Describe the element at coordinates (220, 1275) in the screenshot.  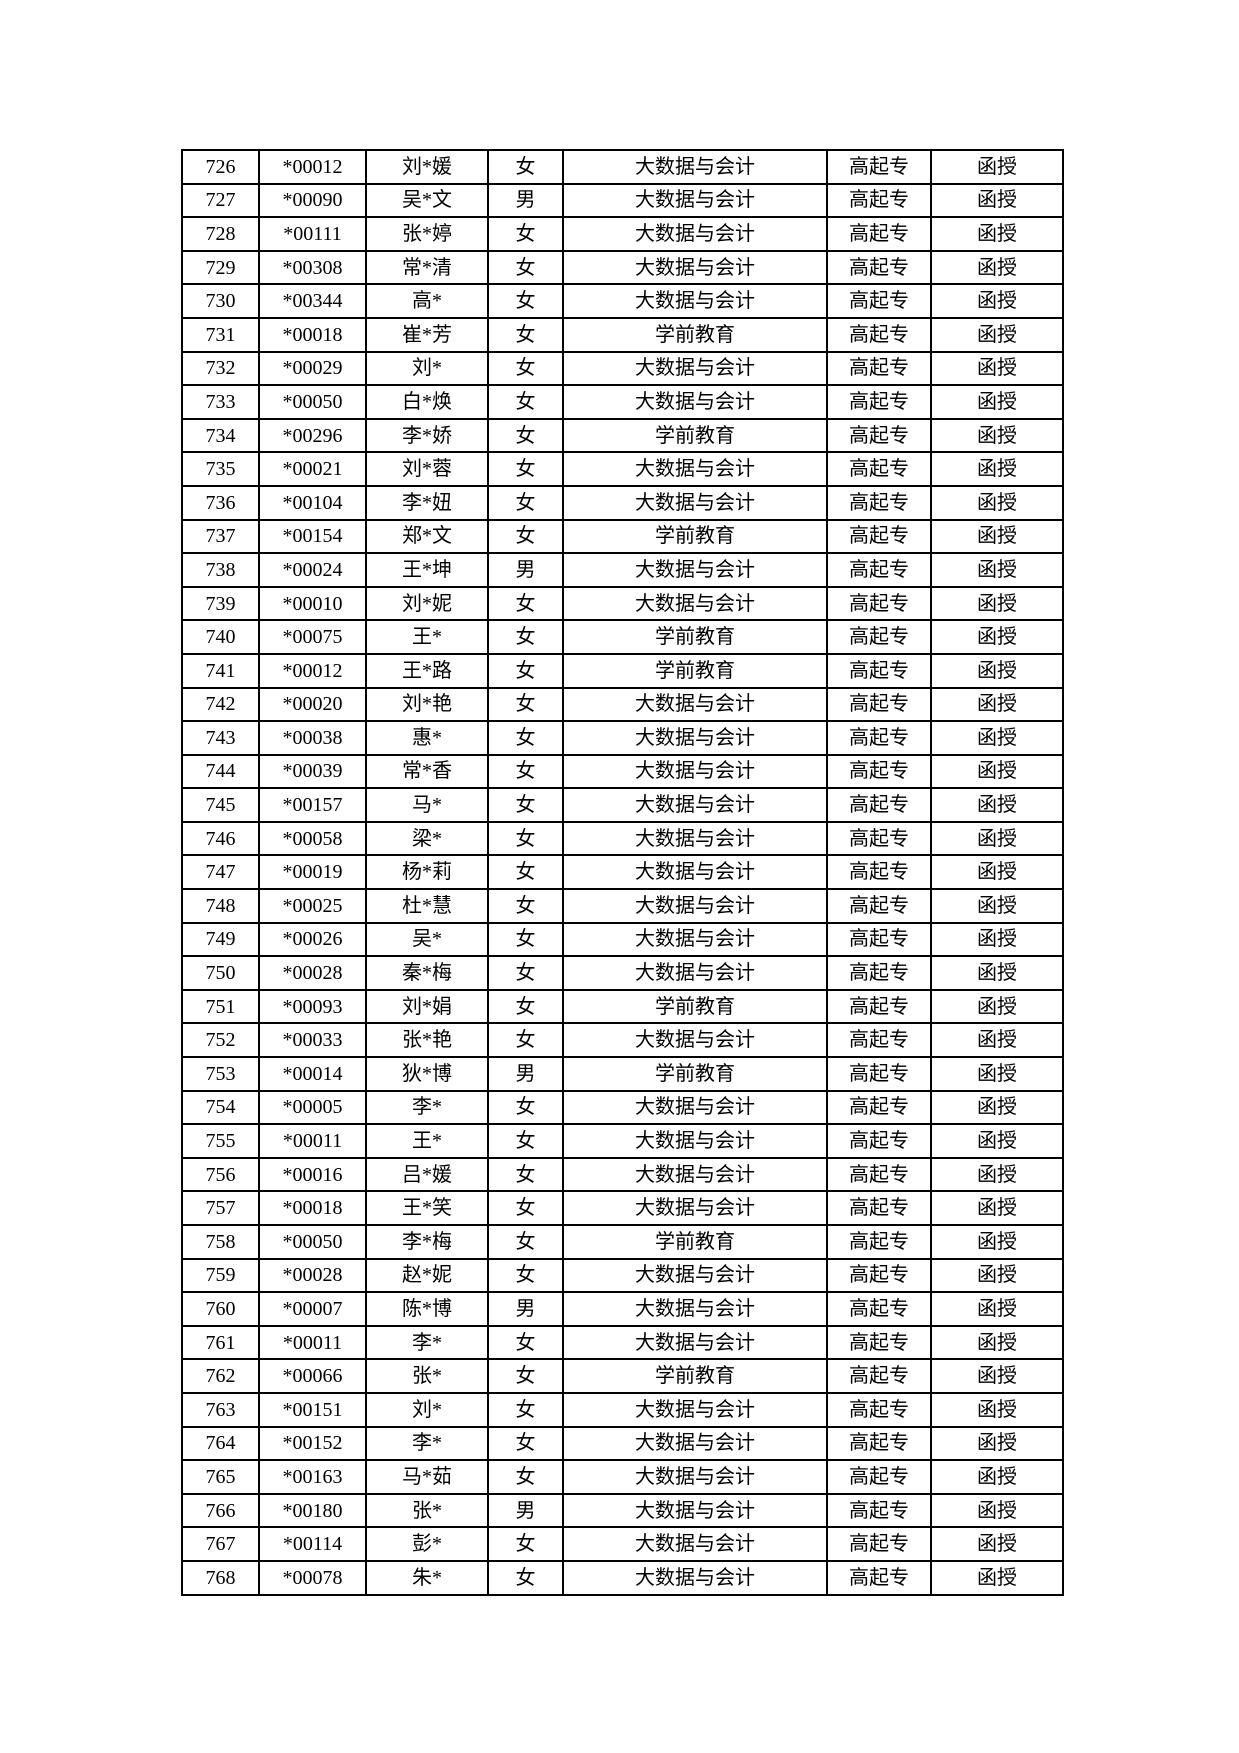
I see `cell-serial-number: 759` at that location.